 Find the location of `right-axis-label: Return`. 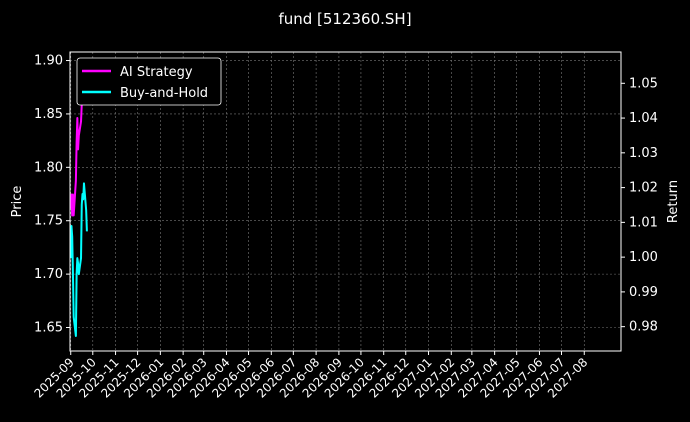

right-axis-label: Return is located at coordinates (673, 201).